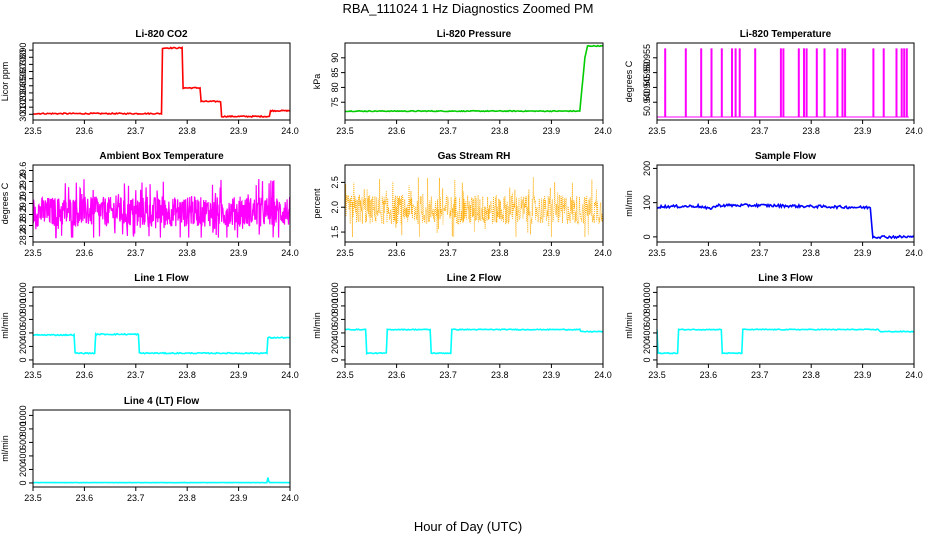 The image size is (936, 540). I want to click on y-tick-label: 320, so click(23, 100).